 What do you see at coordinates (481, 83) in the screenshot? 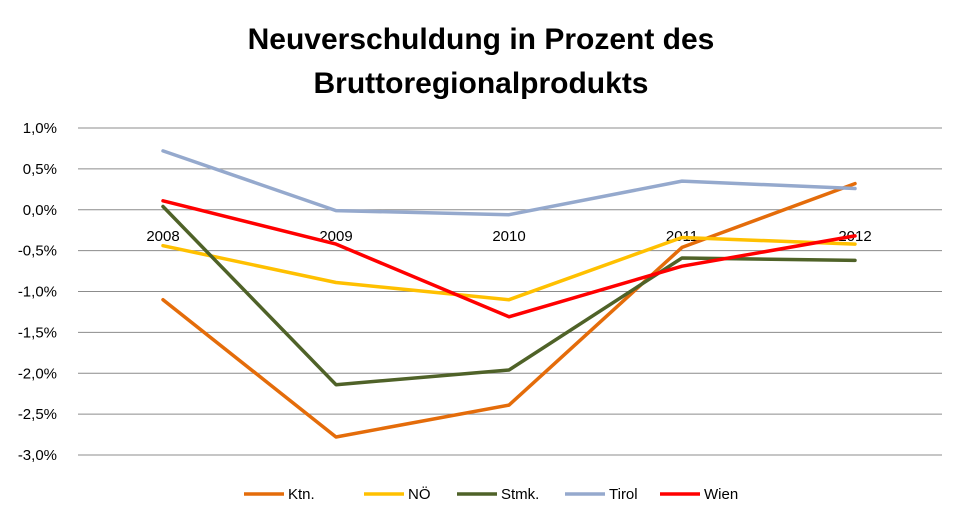
I see `chart-title-line-2: Bruttoregionalprodukts` at bounding box center [481, 83].